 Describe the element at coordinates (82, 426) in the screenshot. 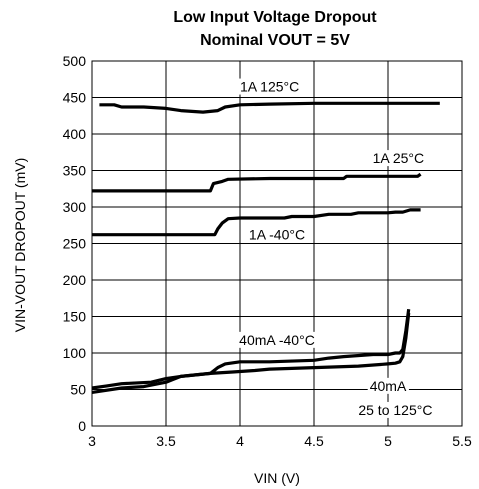

I see `y-tick-label: 0` at that location.